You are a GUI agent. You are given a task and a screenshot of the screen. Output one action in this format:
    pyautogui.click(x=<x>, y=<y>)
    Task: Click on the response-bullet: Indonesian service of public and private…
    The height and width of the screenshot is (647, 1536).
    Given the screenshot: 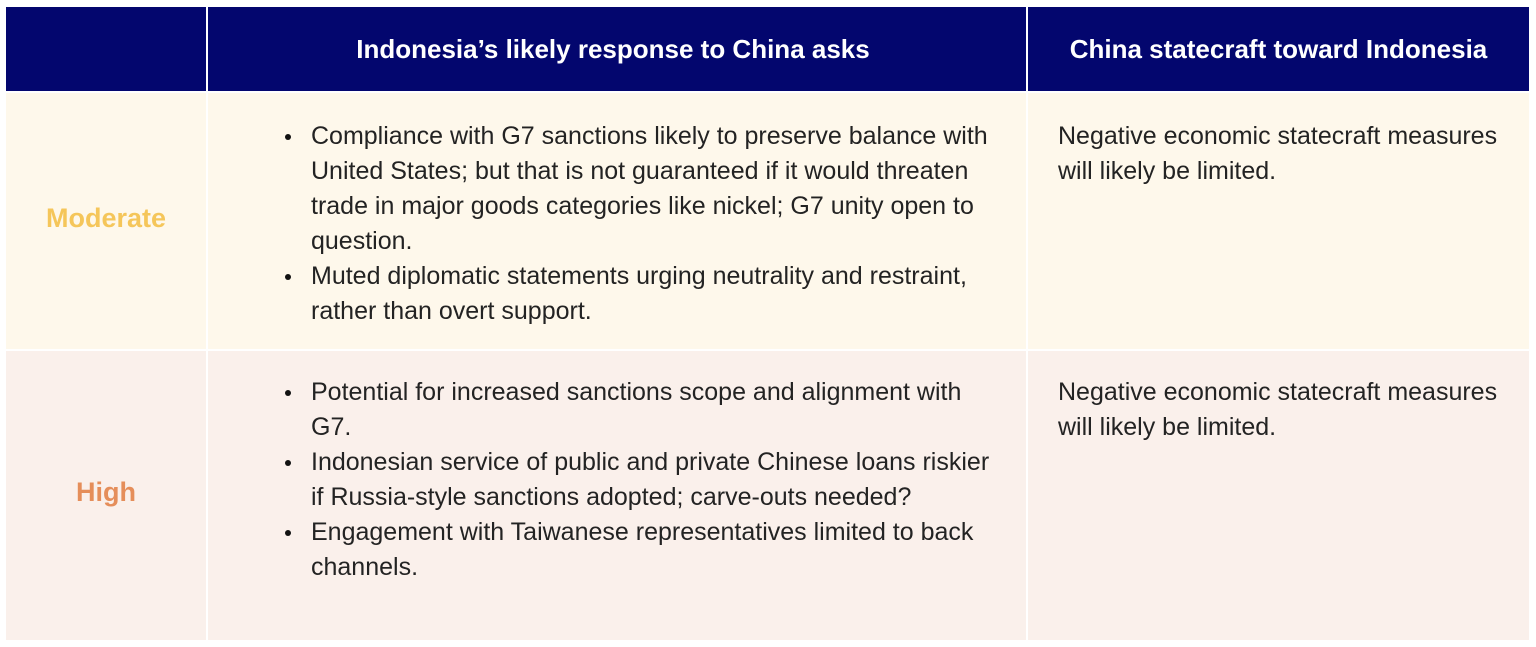 What is the action you would take?
    pyautogui.click(x=645, y=480)
    